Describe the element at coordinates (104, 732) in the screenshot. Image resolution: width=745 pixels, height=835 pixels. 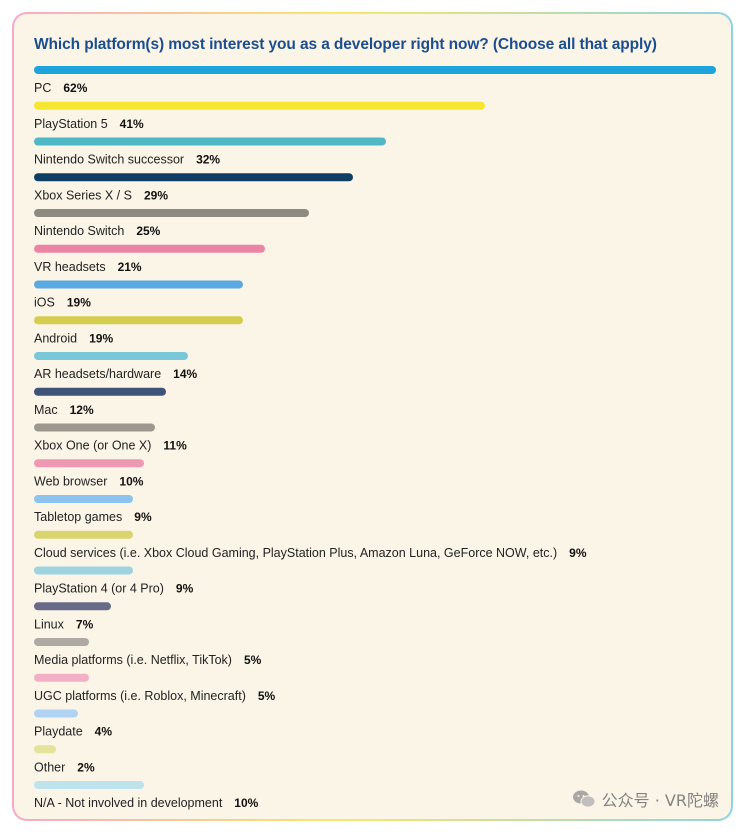
I see `value-label-playdate: 4%` at that location.